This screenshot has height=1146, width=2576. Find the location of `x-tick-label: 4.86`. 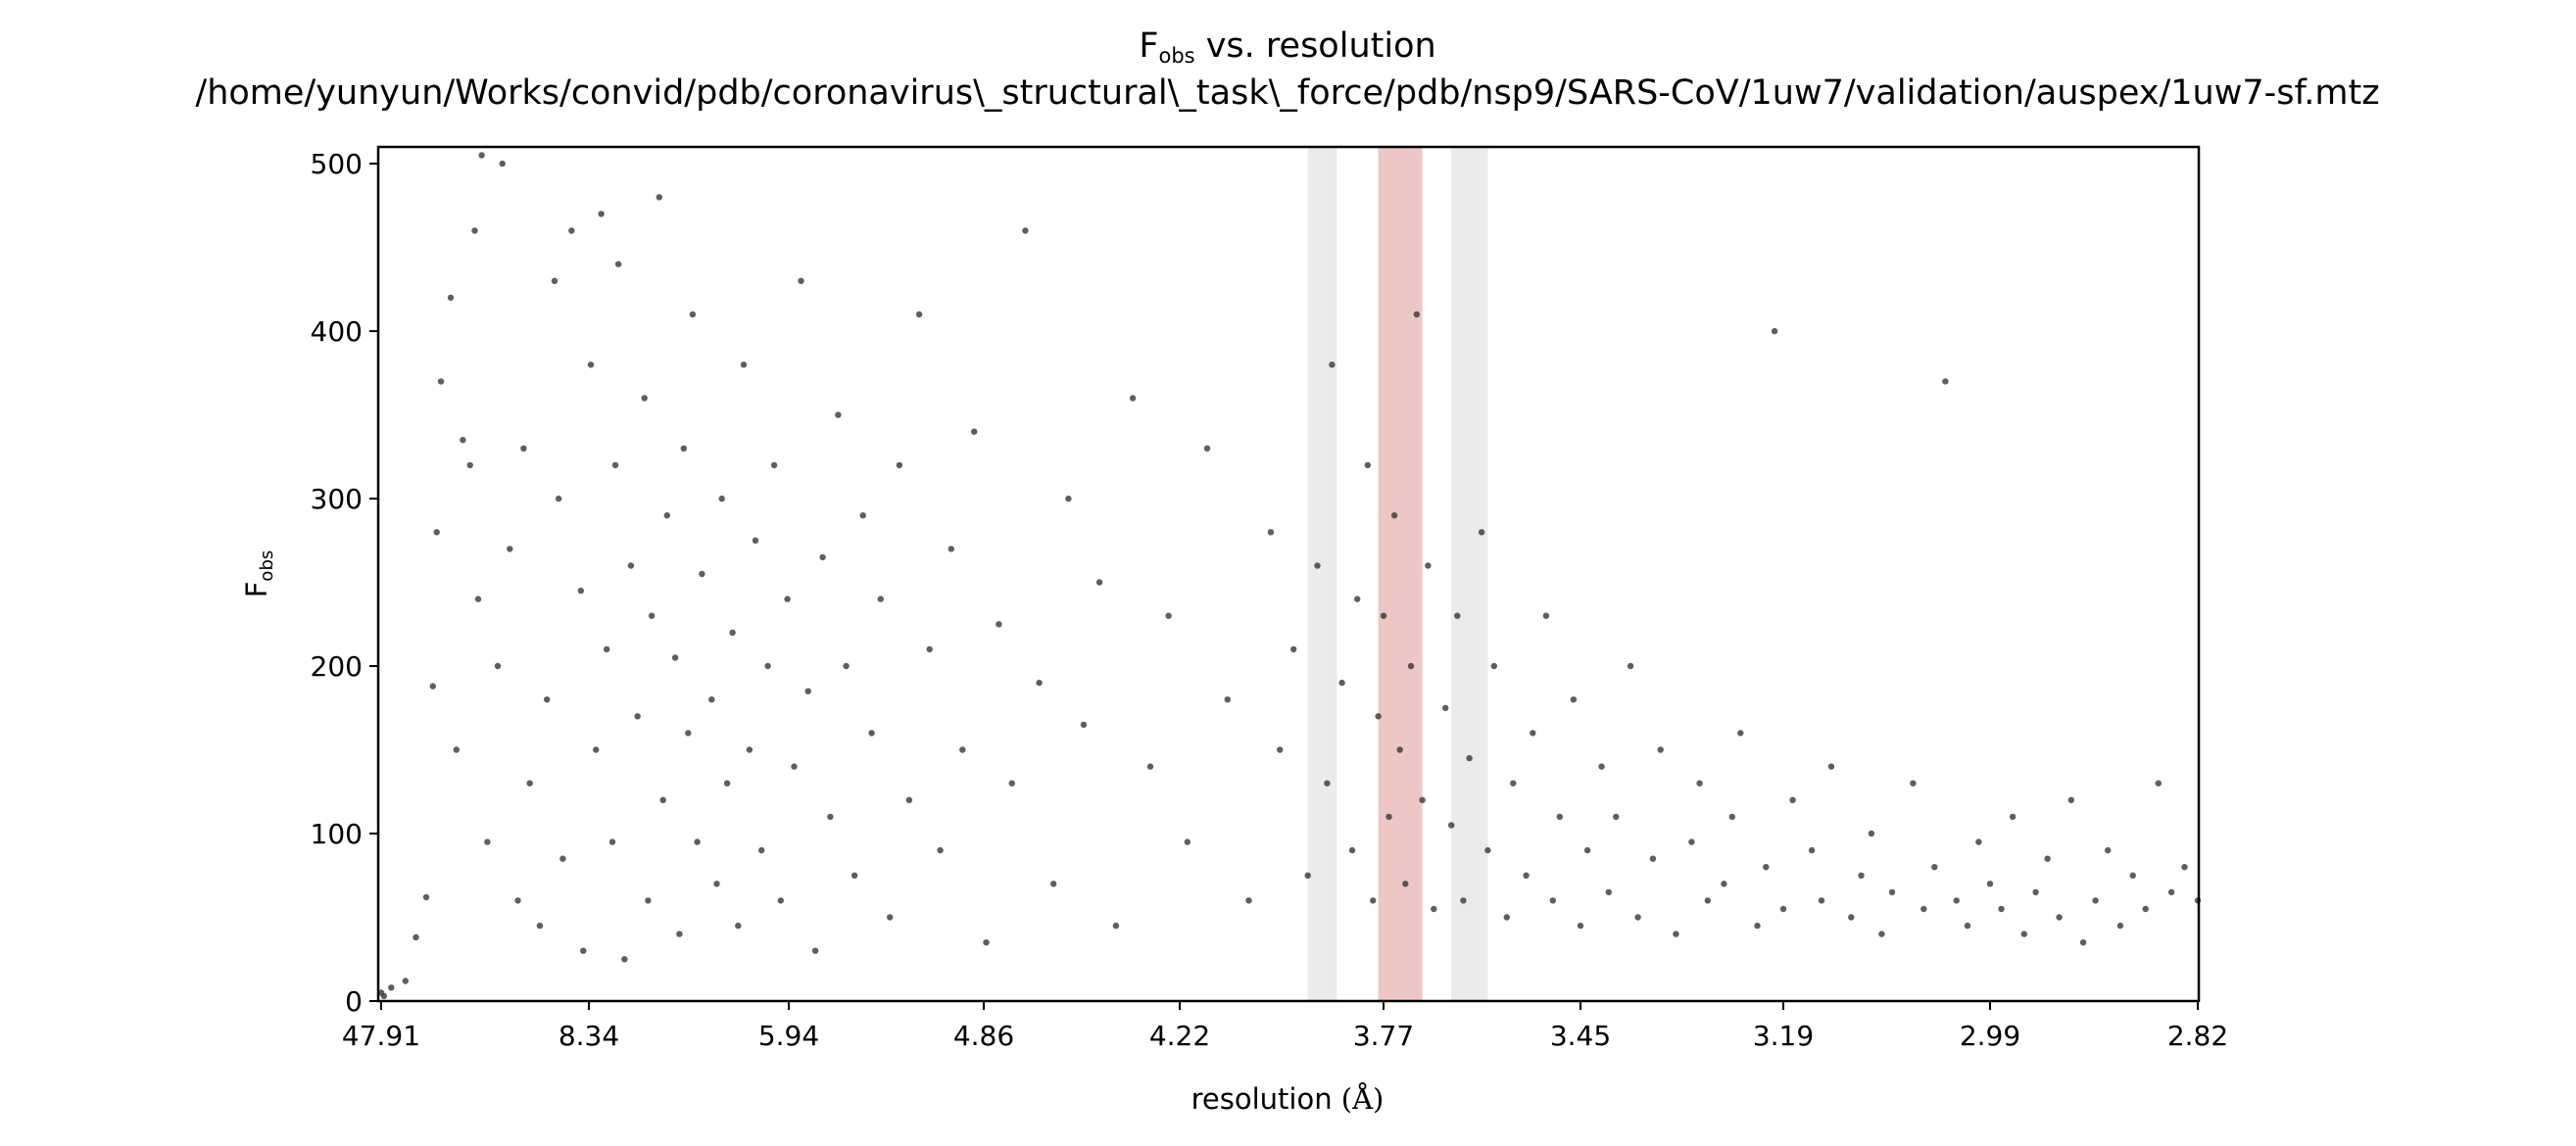

x-tick-label: 4.86 is located at coordinates (983, 1036).